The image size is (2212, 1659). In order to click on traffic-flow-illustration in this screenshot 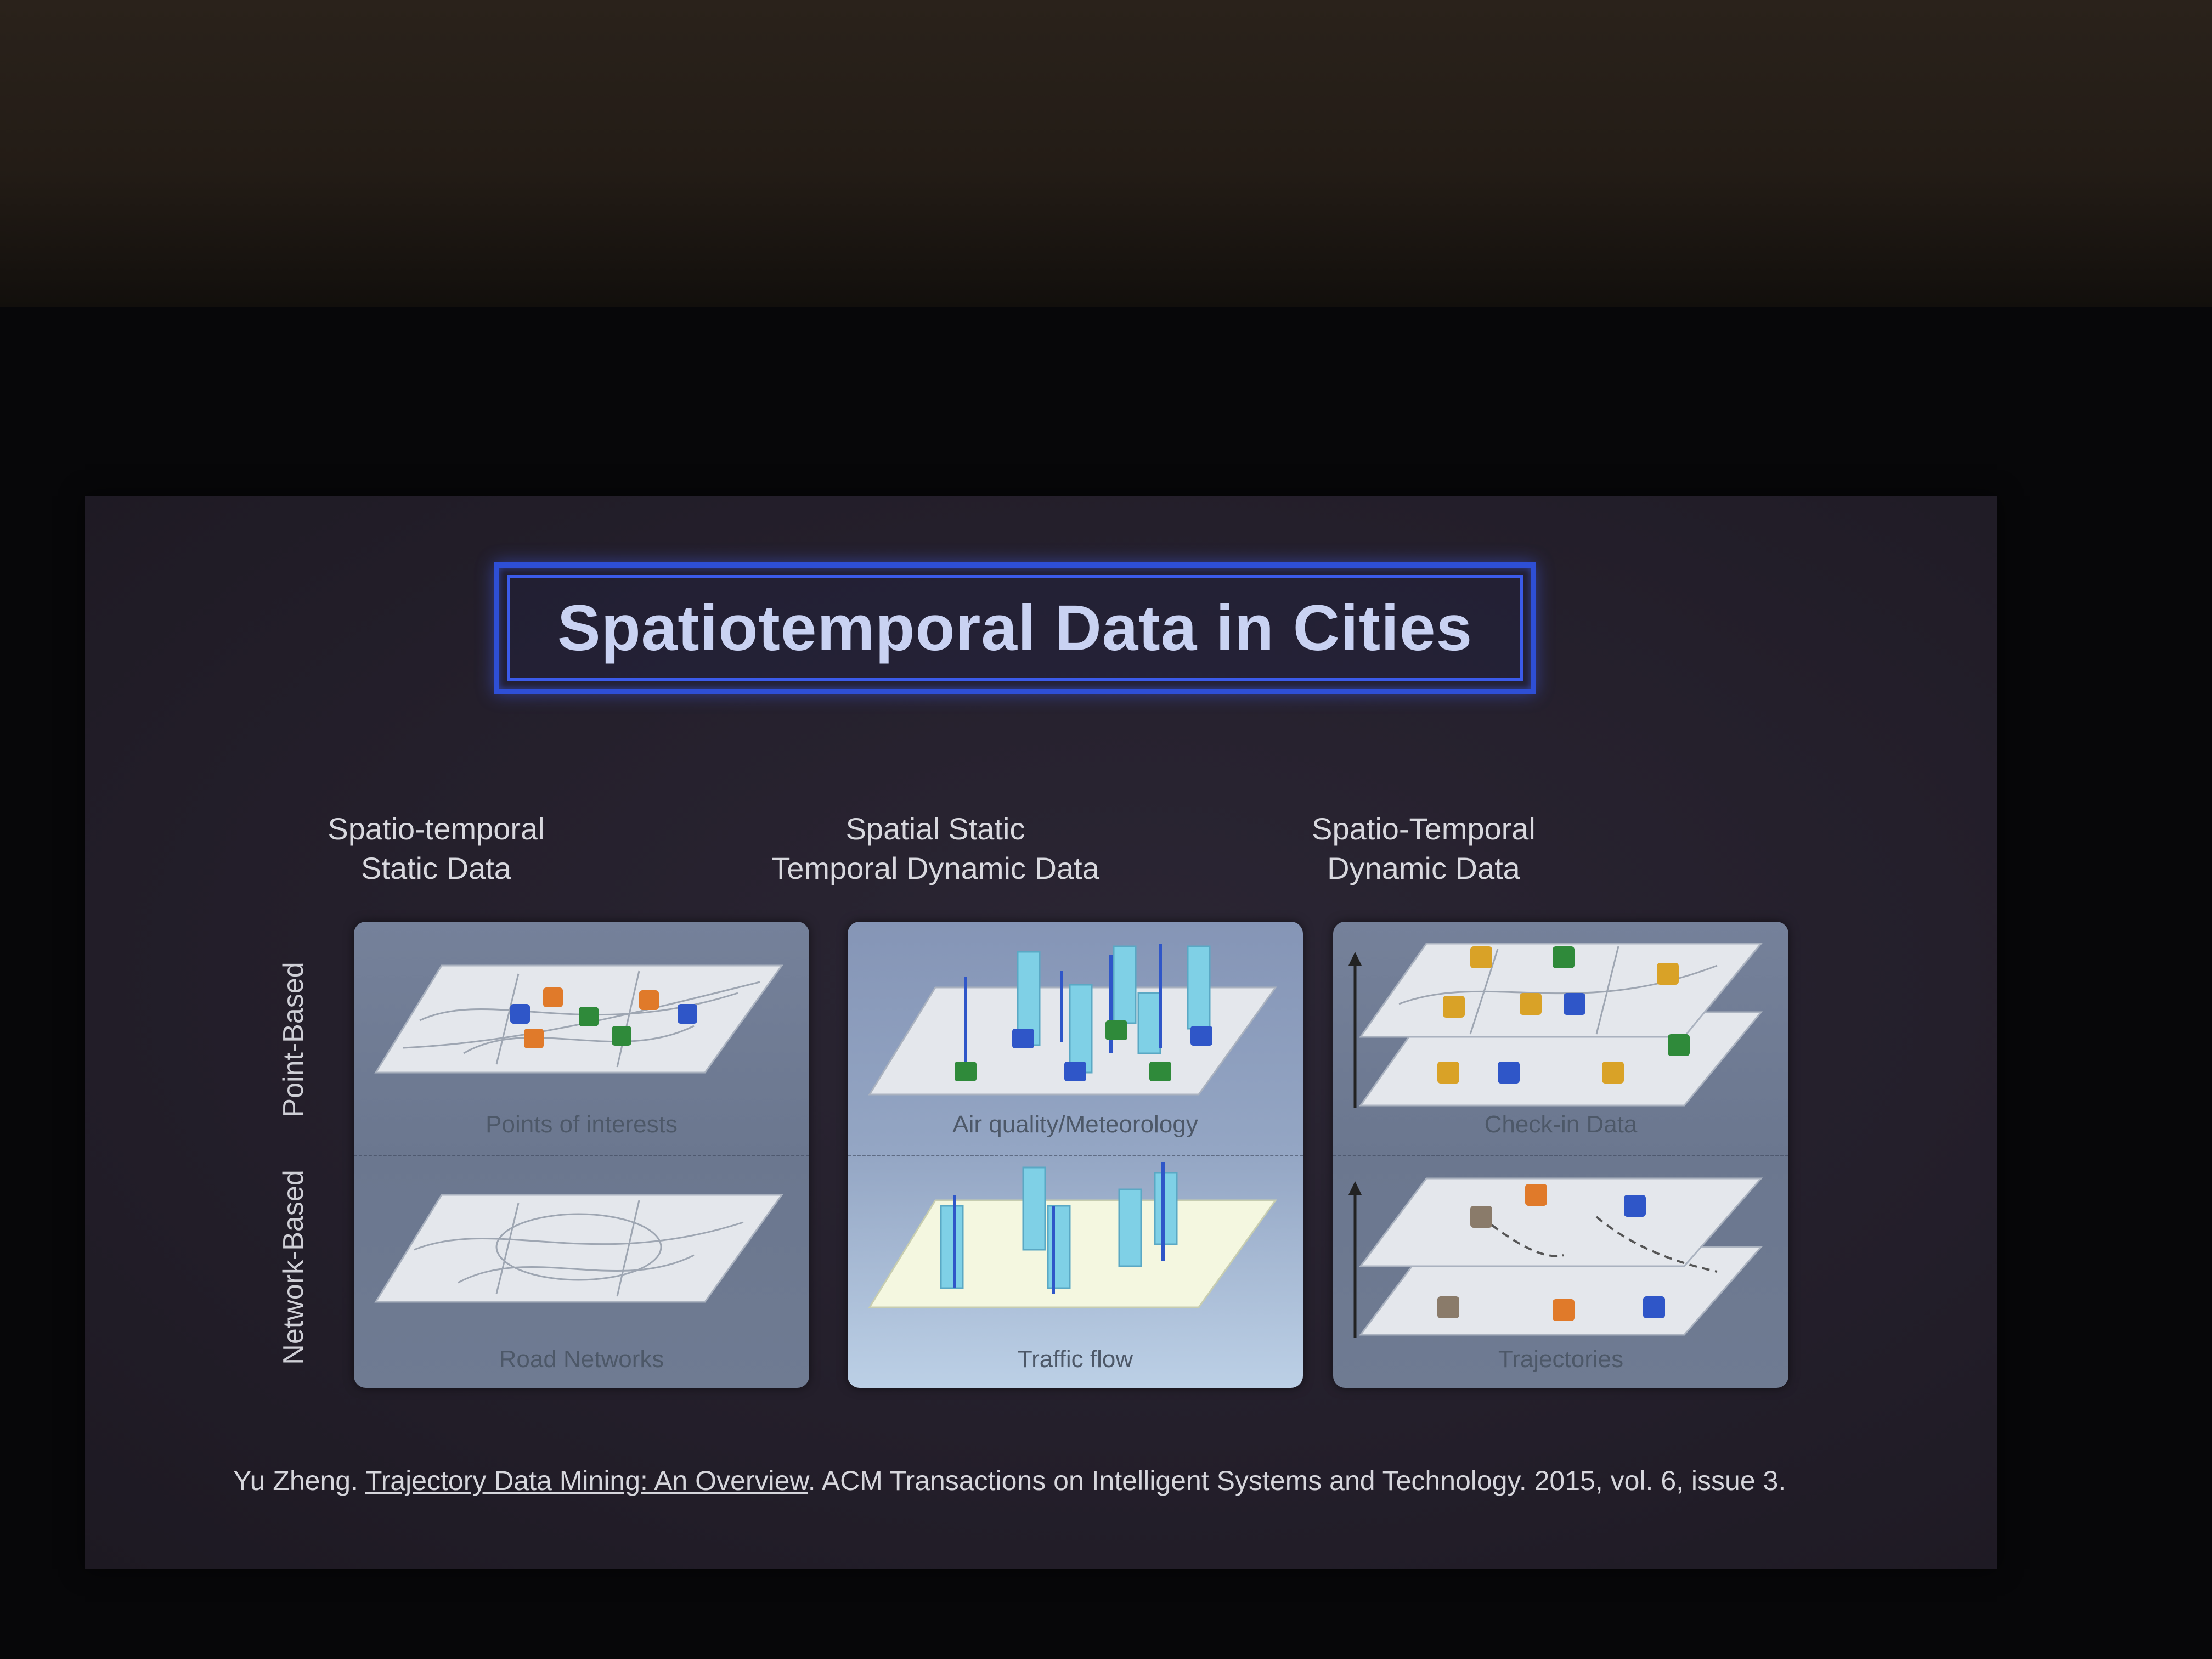, I will do `click(1072, 1235)`.